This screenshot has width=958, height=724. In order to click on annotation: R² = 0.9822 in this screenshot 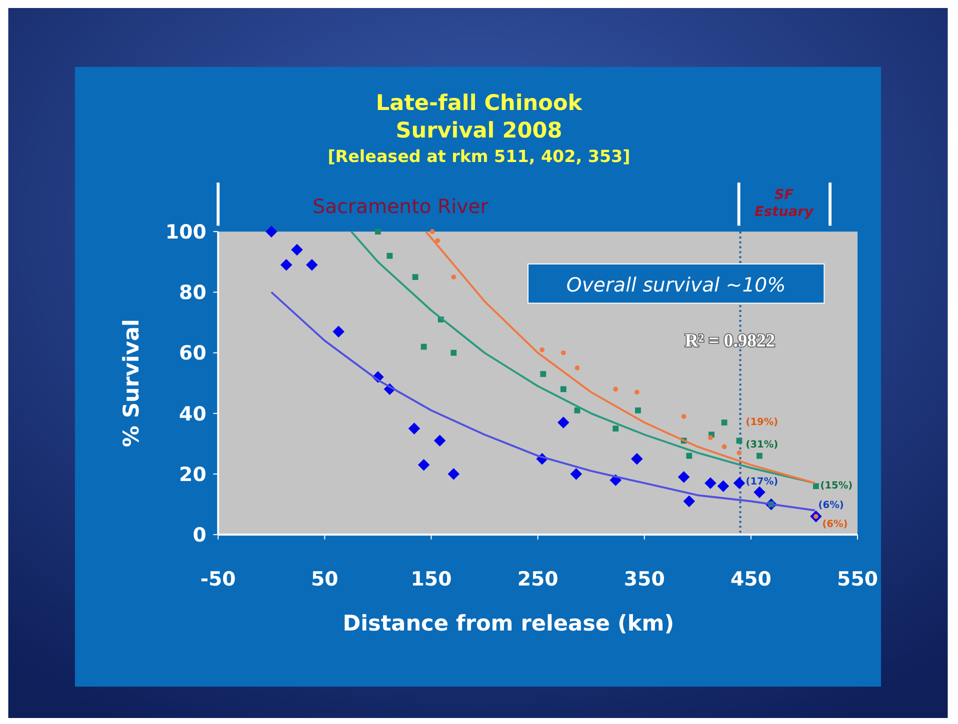, I will do `click(730, 341)`.